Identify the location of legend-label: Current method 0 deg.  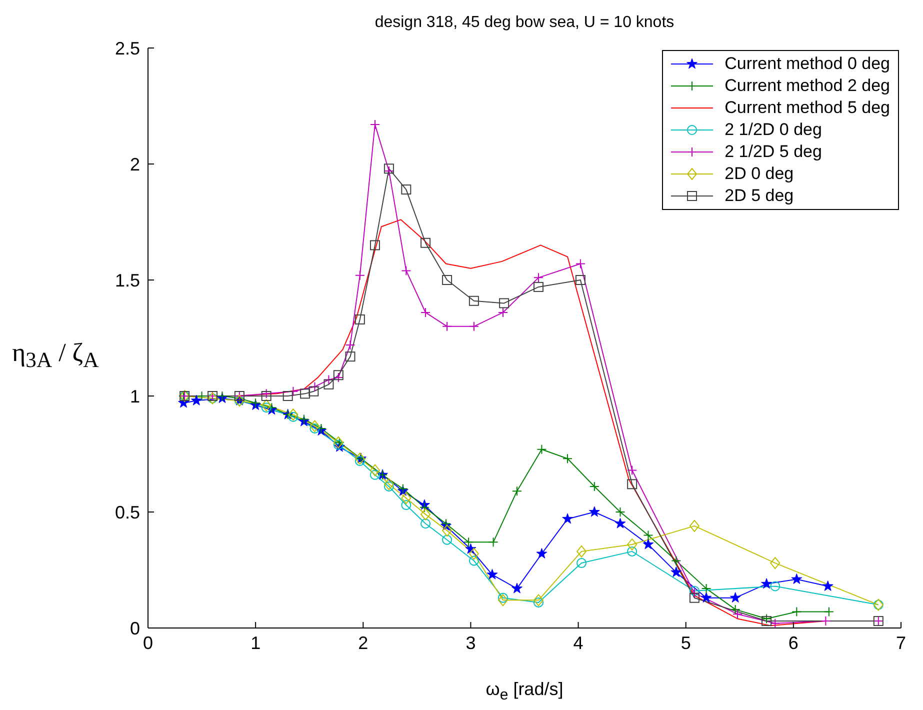
(807, 64).